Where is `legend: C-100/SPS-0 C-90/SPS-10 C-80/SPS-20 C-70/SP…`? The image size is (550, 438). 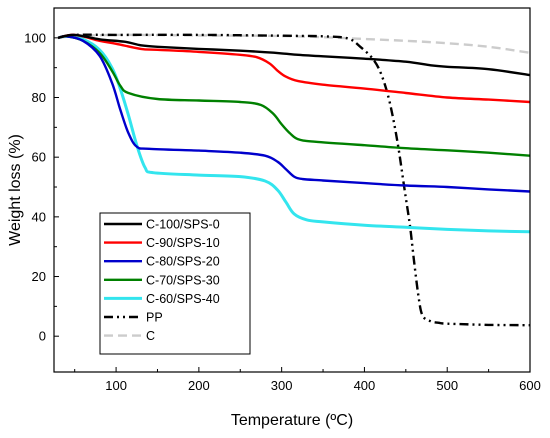 legend: C-100/SPS-0 C-90/SPS-10 C-80/SPS-20 C-70/SP… is located at coordinates (175, 283).